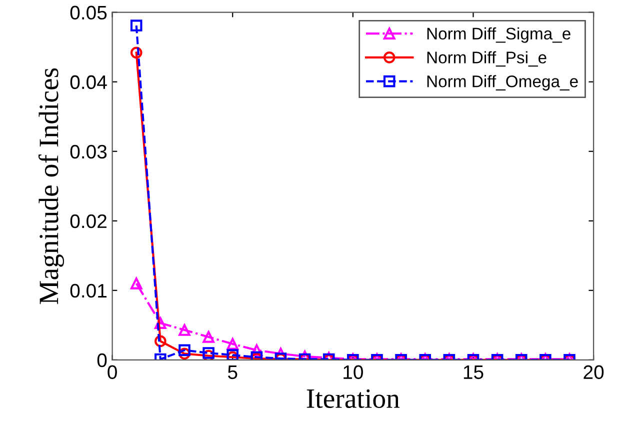 This screenshot has width=617, height=440. I want to click on x-tick-label: 10, so click(353, 372).